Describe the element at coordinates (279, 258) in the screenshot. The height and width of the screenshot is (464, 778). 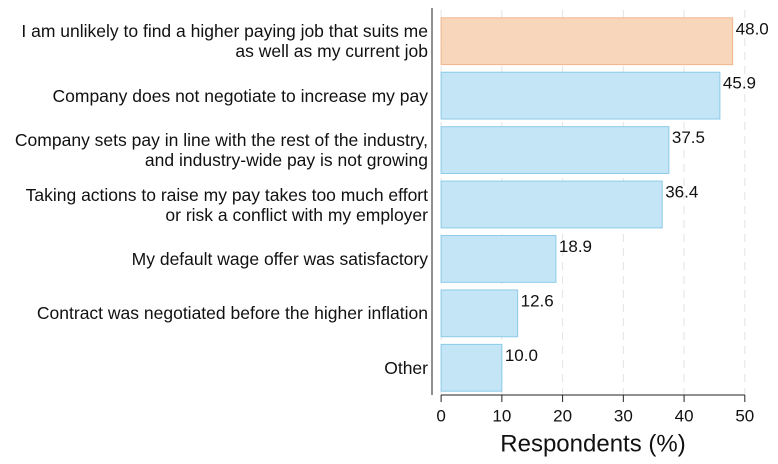
I see `y-tick-label: My default wage offer was satisfactory` at that location.